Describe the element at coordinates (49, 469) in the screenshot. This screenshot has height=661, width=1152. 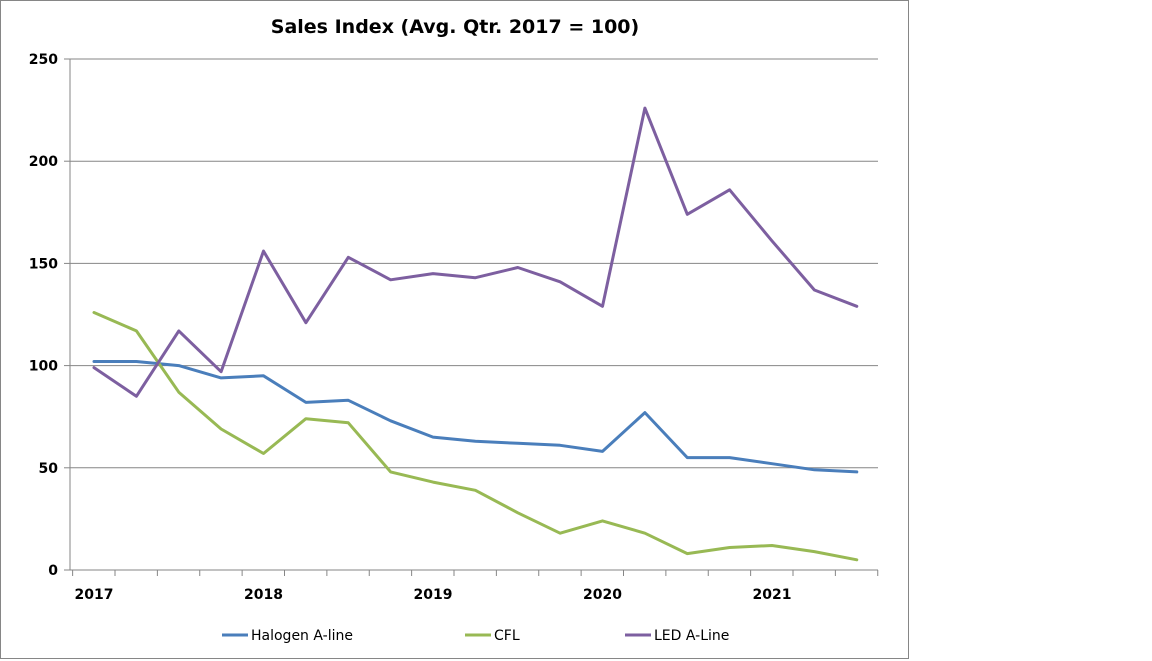
I see `y-tick-label: 50` at that location.